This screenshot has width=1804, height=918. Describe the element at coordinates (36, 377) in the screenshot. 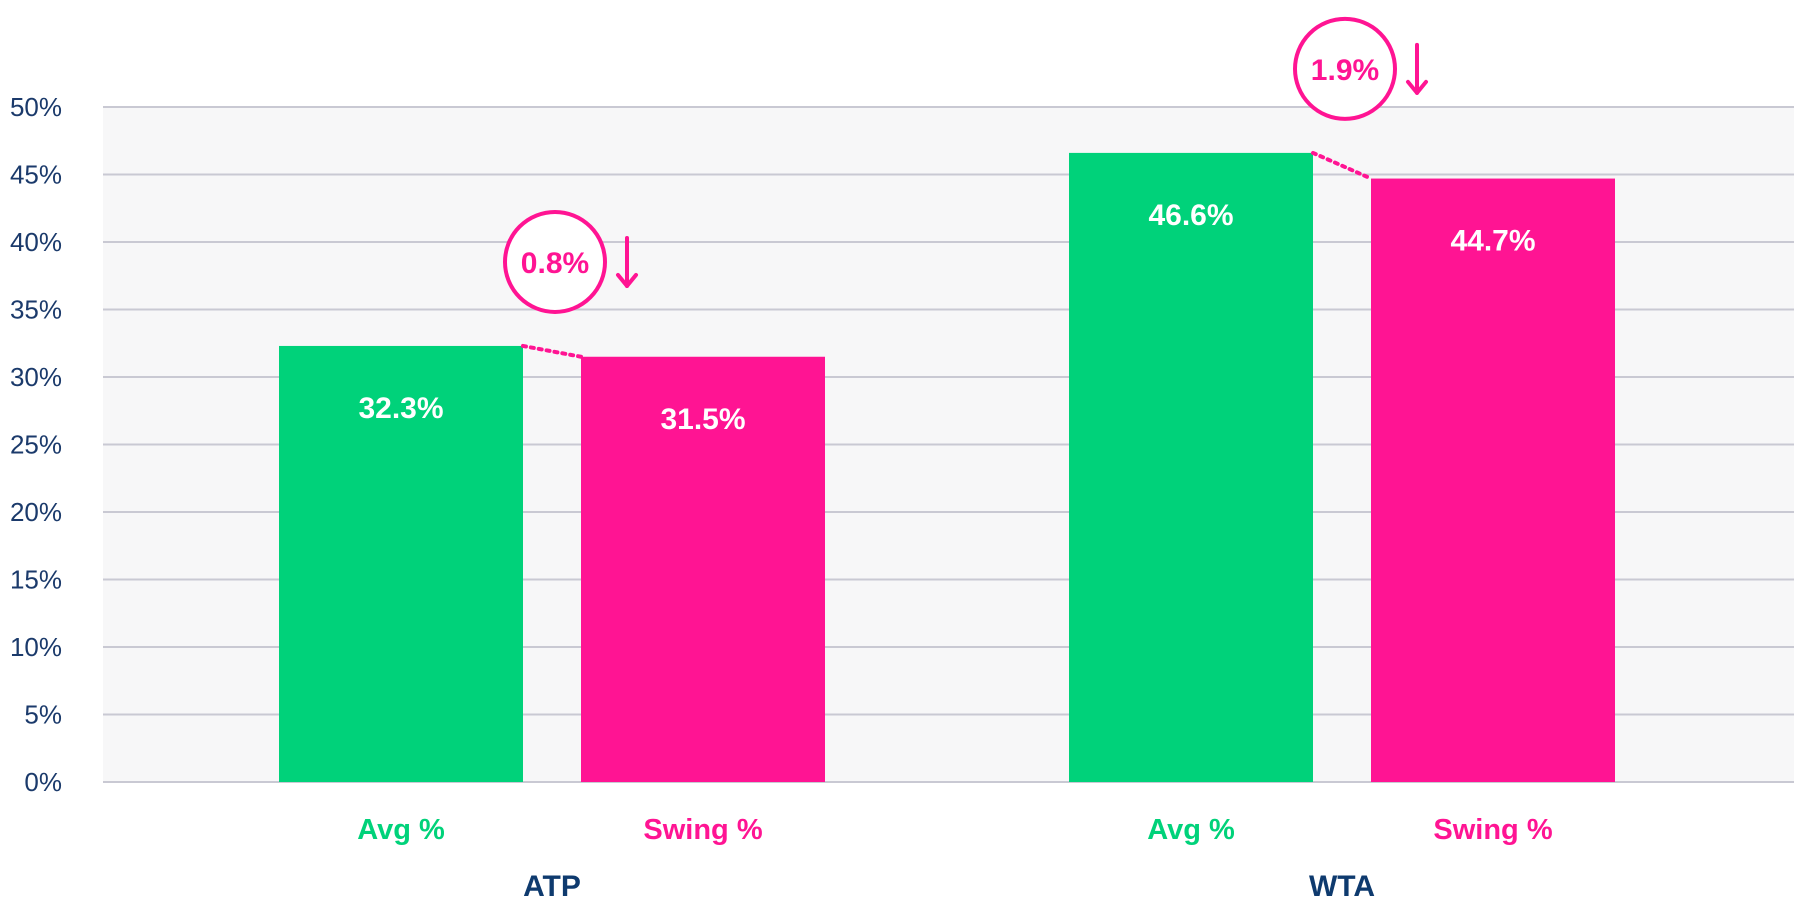

I see `y-tick-label: 30%` at that location.